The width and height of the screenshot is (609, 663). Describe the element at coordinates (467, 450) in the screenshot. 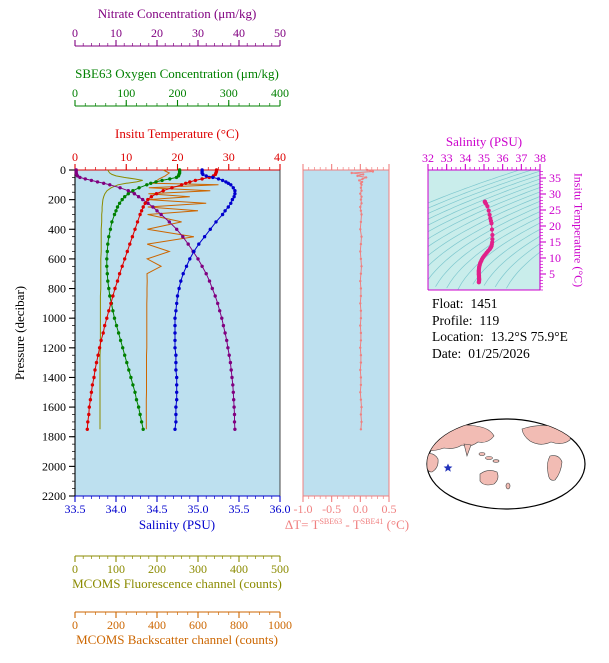

I see `map-landmass-india` at that location.